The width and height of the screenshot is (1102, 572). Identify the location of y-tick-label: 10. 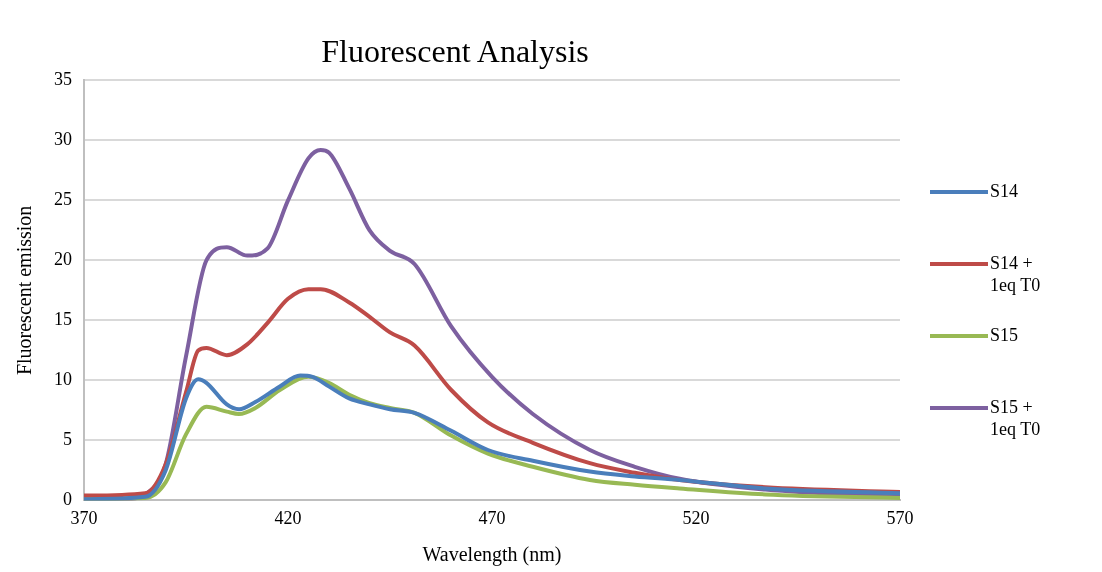
(63, 379).